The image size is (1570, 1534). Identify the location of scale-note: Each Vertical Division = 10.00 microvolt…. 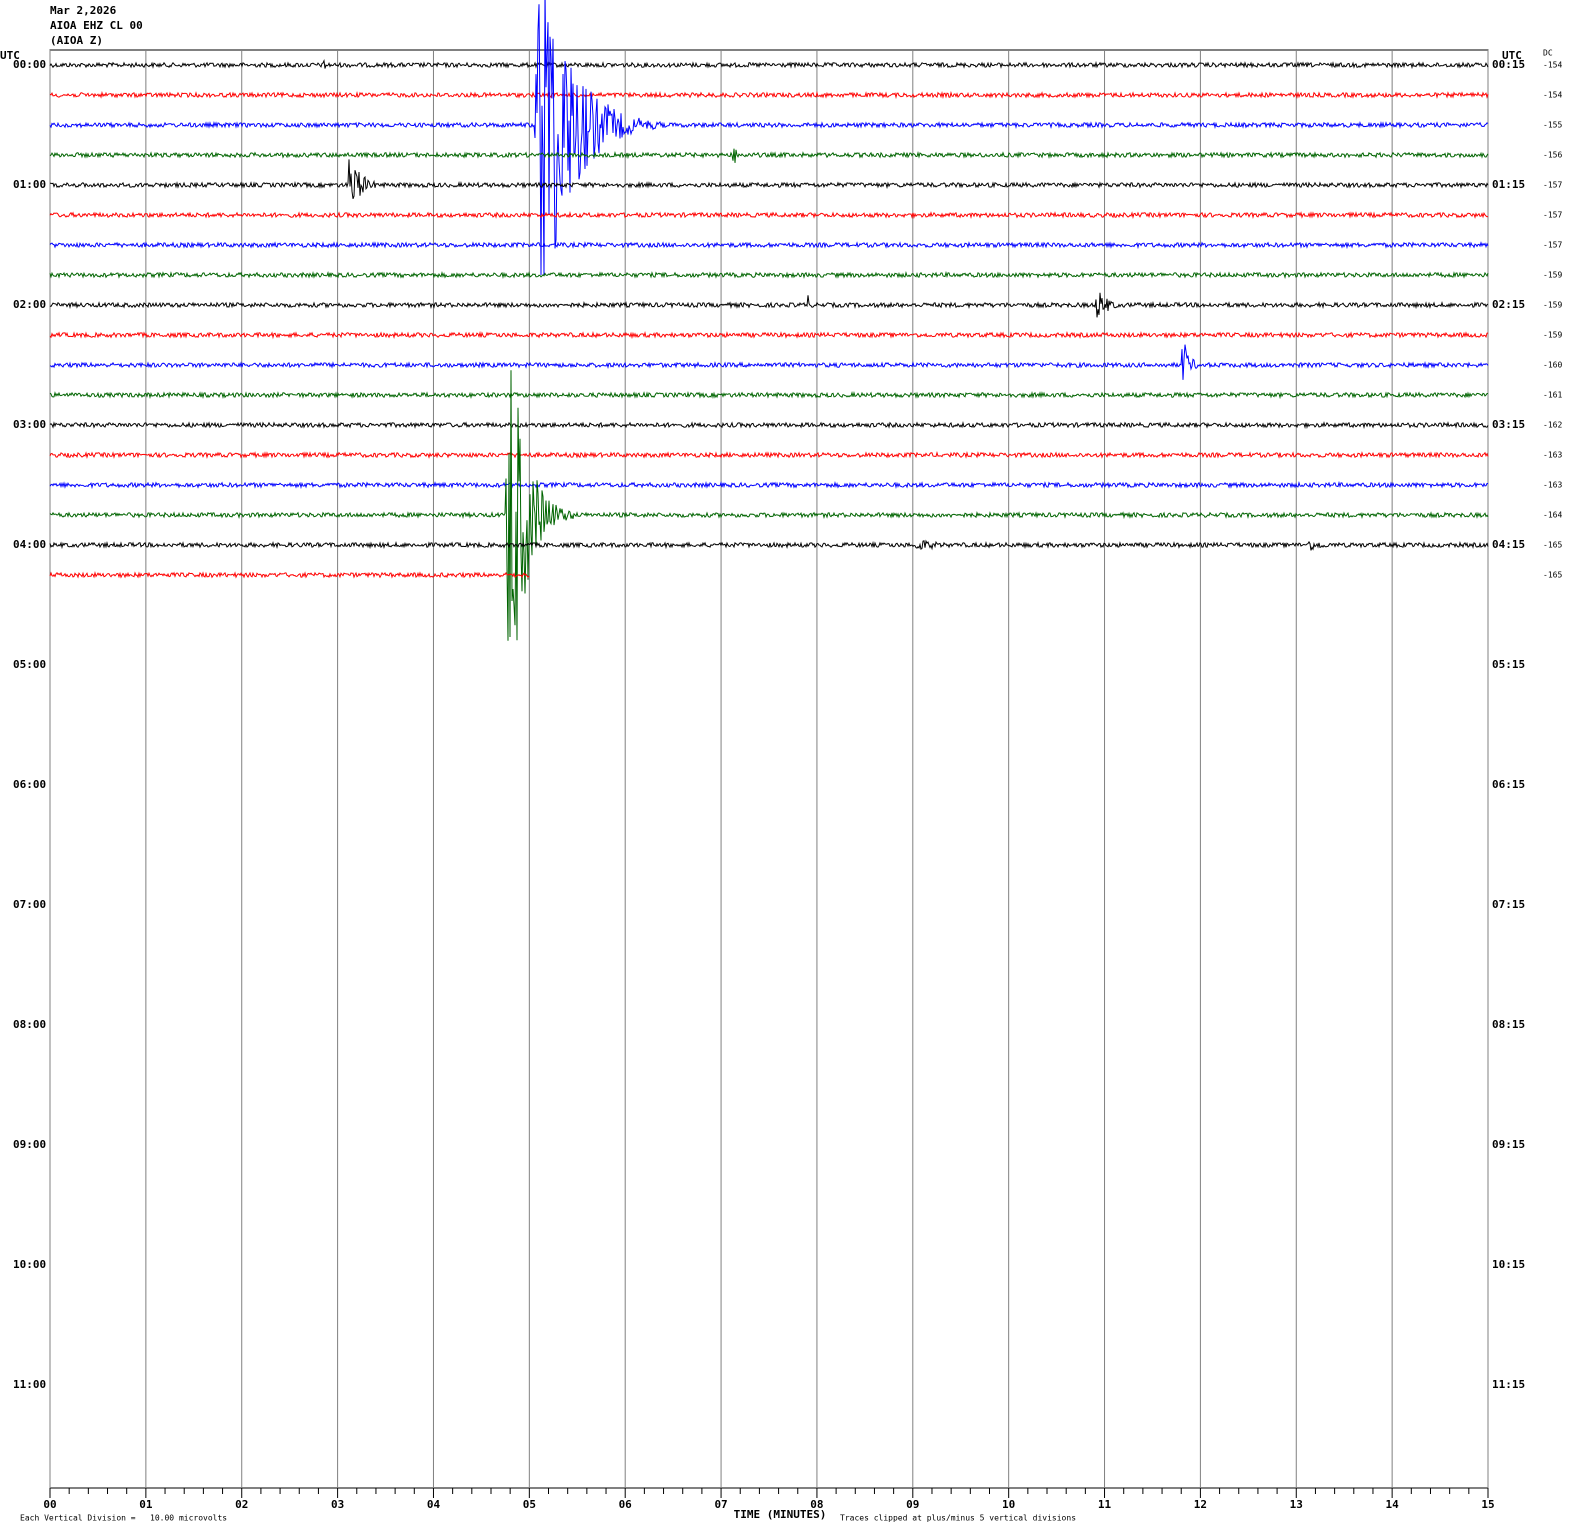
(123, 1518).